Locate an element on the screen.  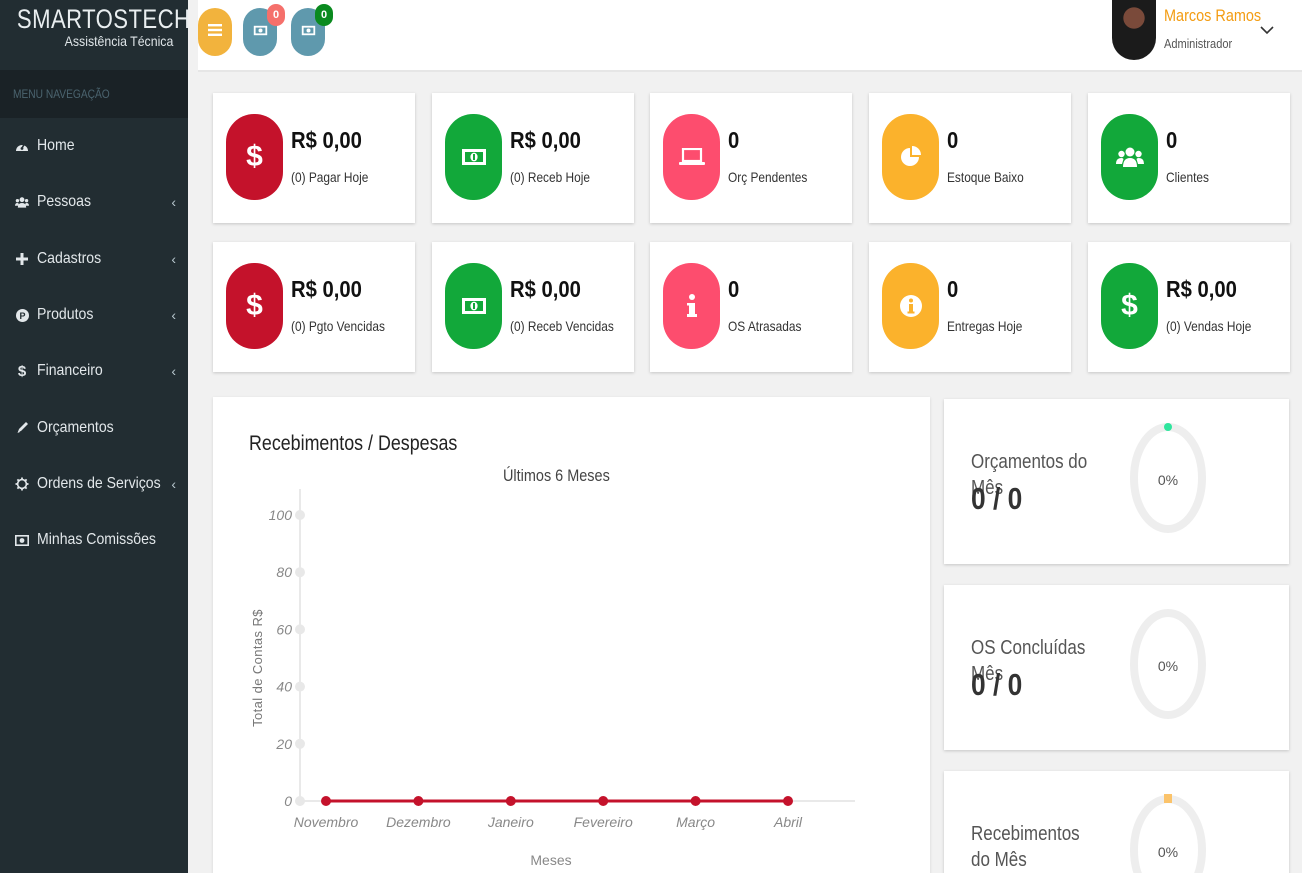
panel-title: OS Concluídas Mês is located at coordinates (1028, 661).